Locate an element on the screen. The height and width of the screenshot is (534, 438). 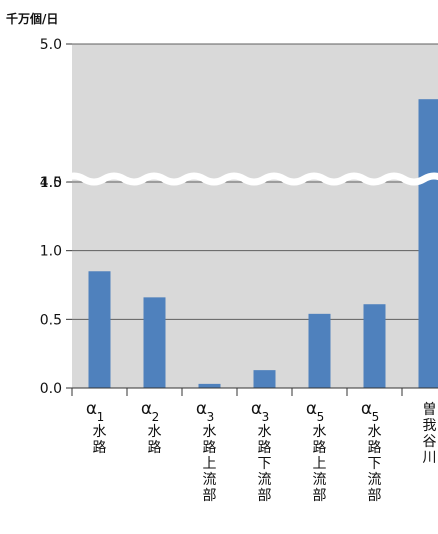
category-subscript: 1 is located at coordinates (101, 417).